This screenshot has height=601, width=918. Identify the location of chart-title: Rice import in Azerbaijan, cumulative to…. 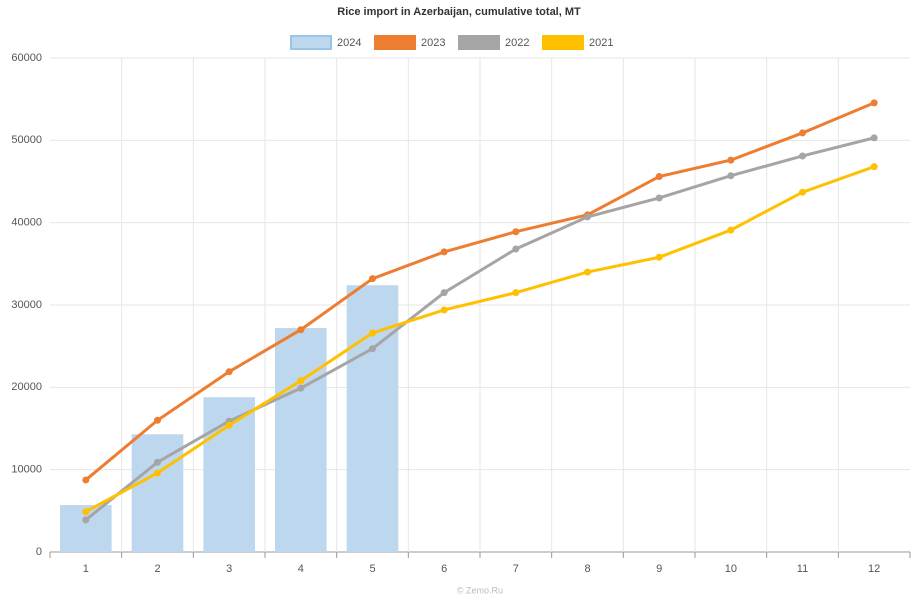
(459, 12).